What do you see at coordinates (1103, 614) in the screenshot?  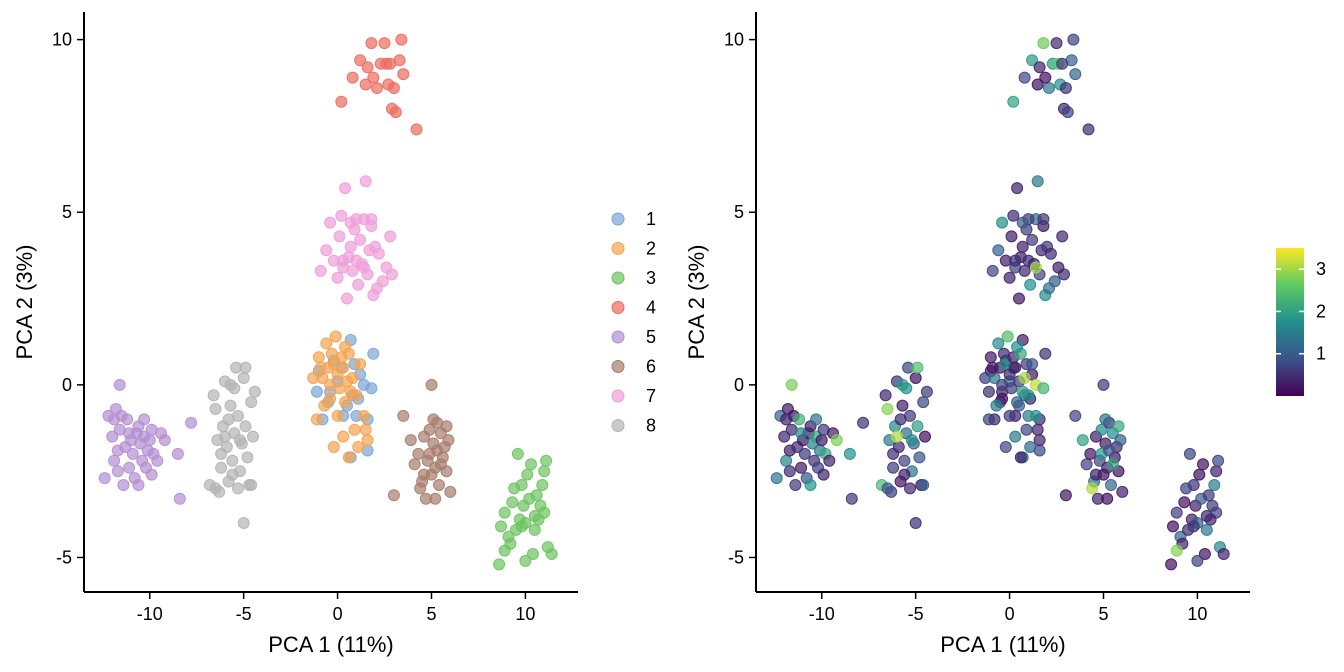 I see `x-tick-label: 5` at bounding box center [1103, 614].